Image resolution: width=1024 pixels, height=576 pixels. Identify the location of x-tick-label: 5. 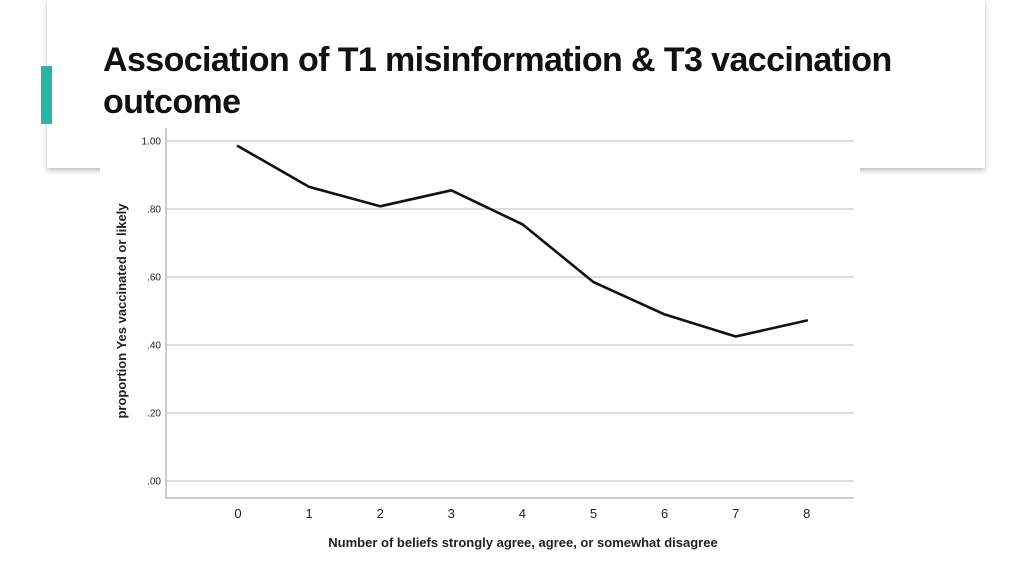
(593, 513).